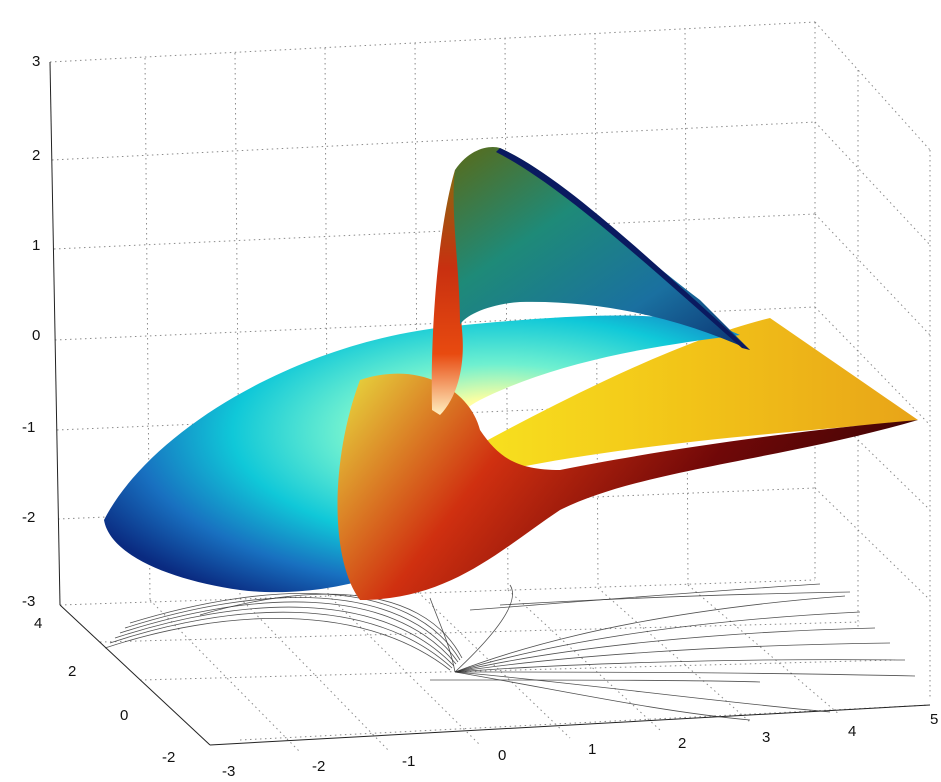 This screenshot has height=782, width=941. What do you see at coordinates (36, 155) in the screenshot?
I see `z-tick-label: 2` at bounding box center [36, 155].